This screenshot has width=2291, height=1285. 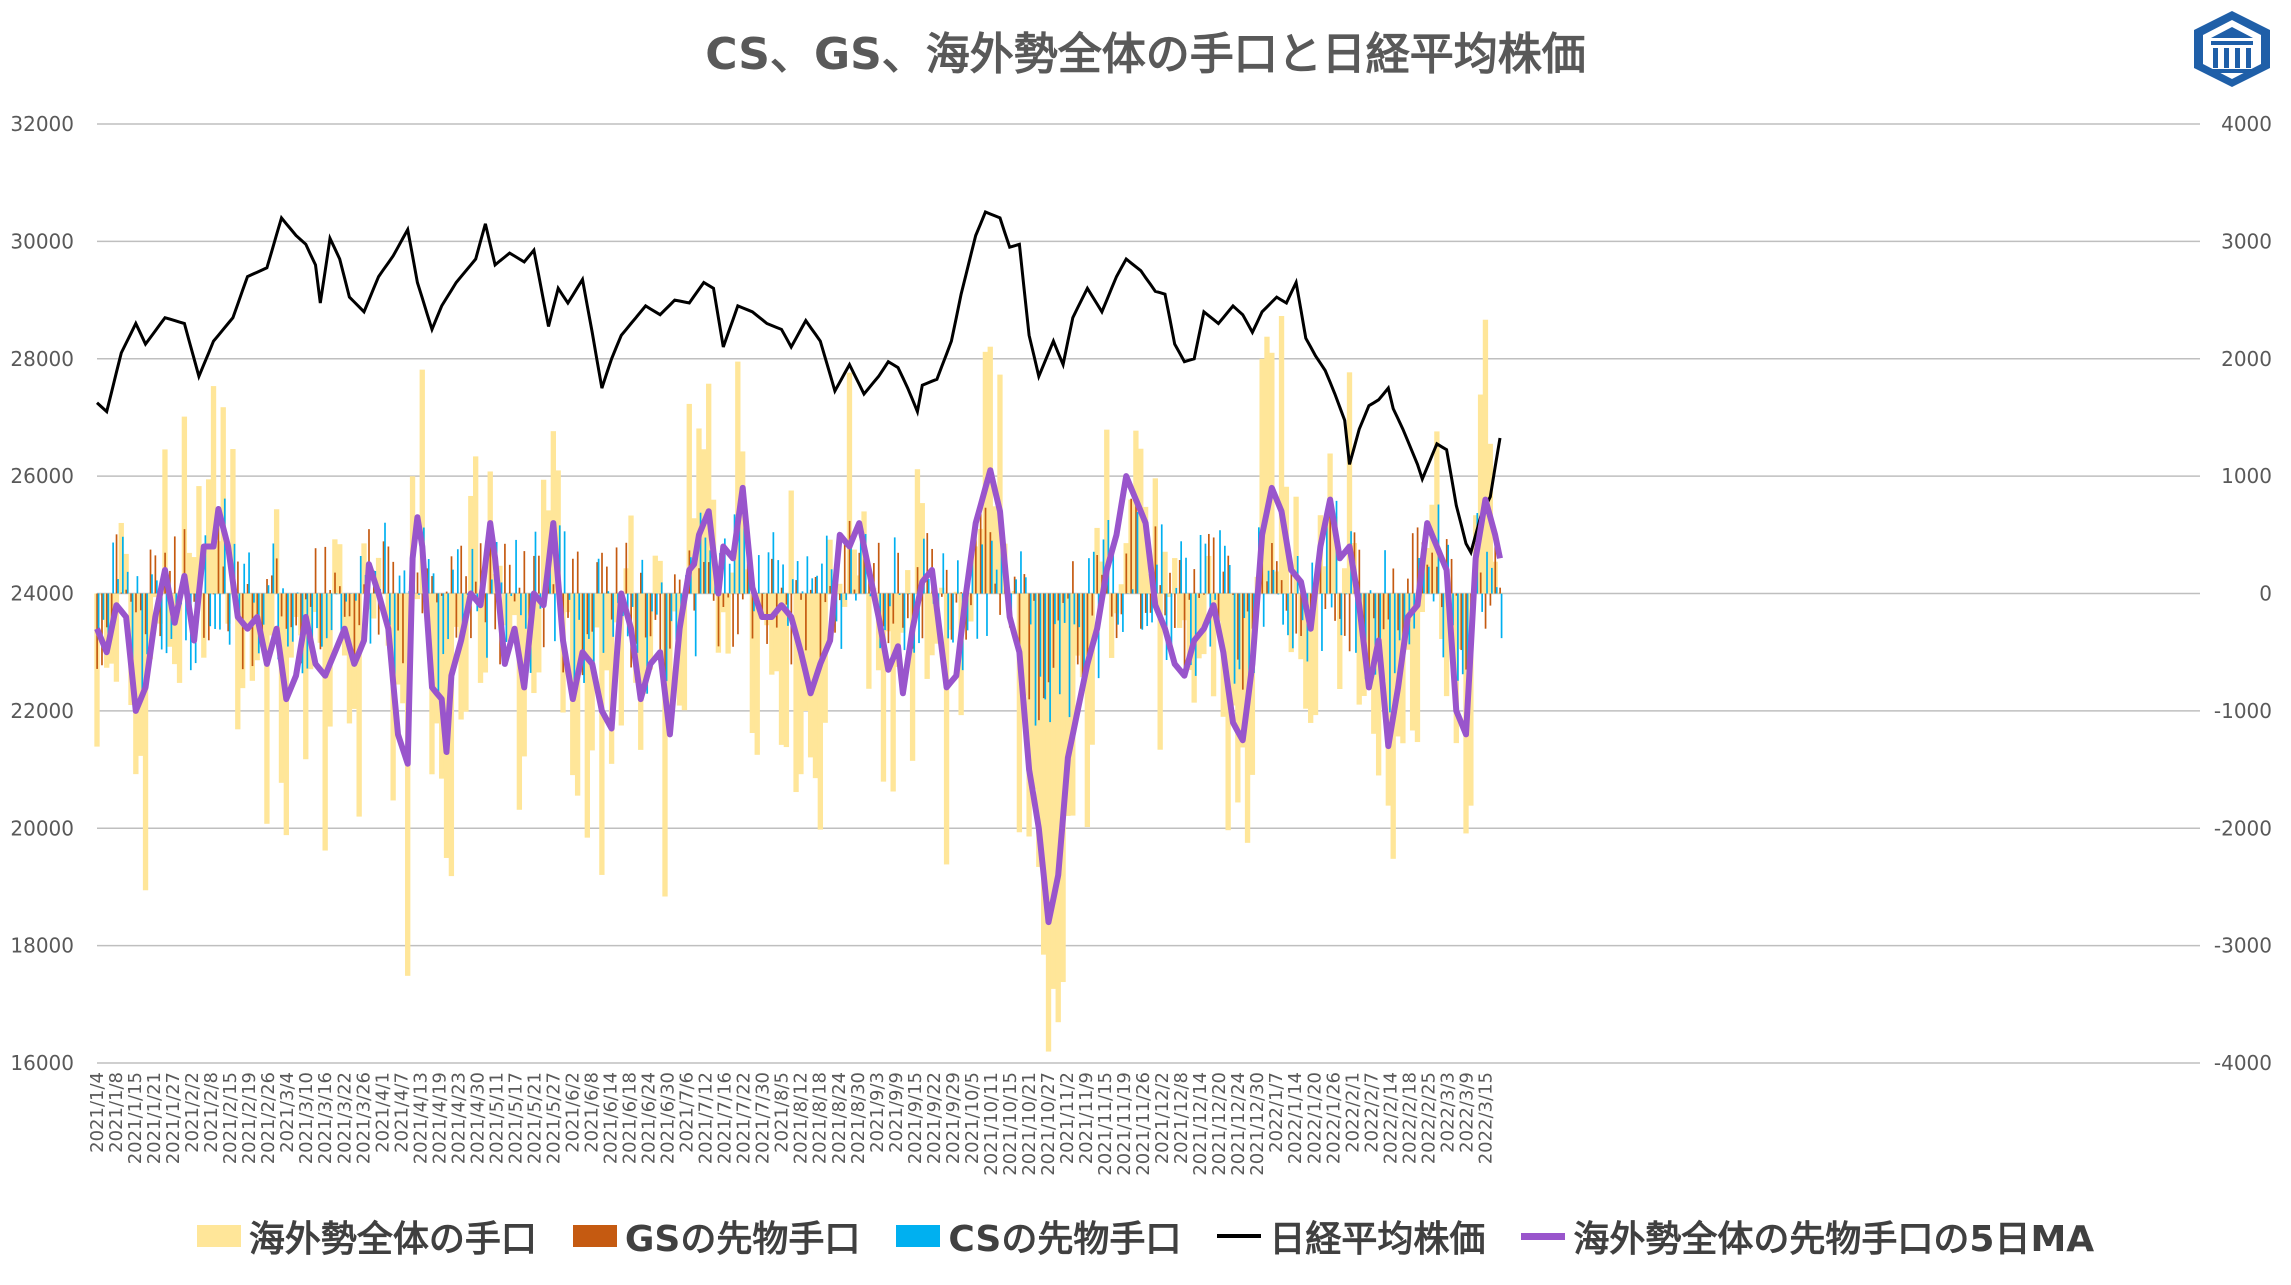 What do you see at coordinates (1029, 1124) in the screenshot?
I see `x-tick-label: 2021/10/21` at bounding box center [1029, 1124].